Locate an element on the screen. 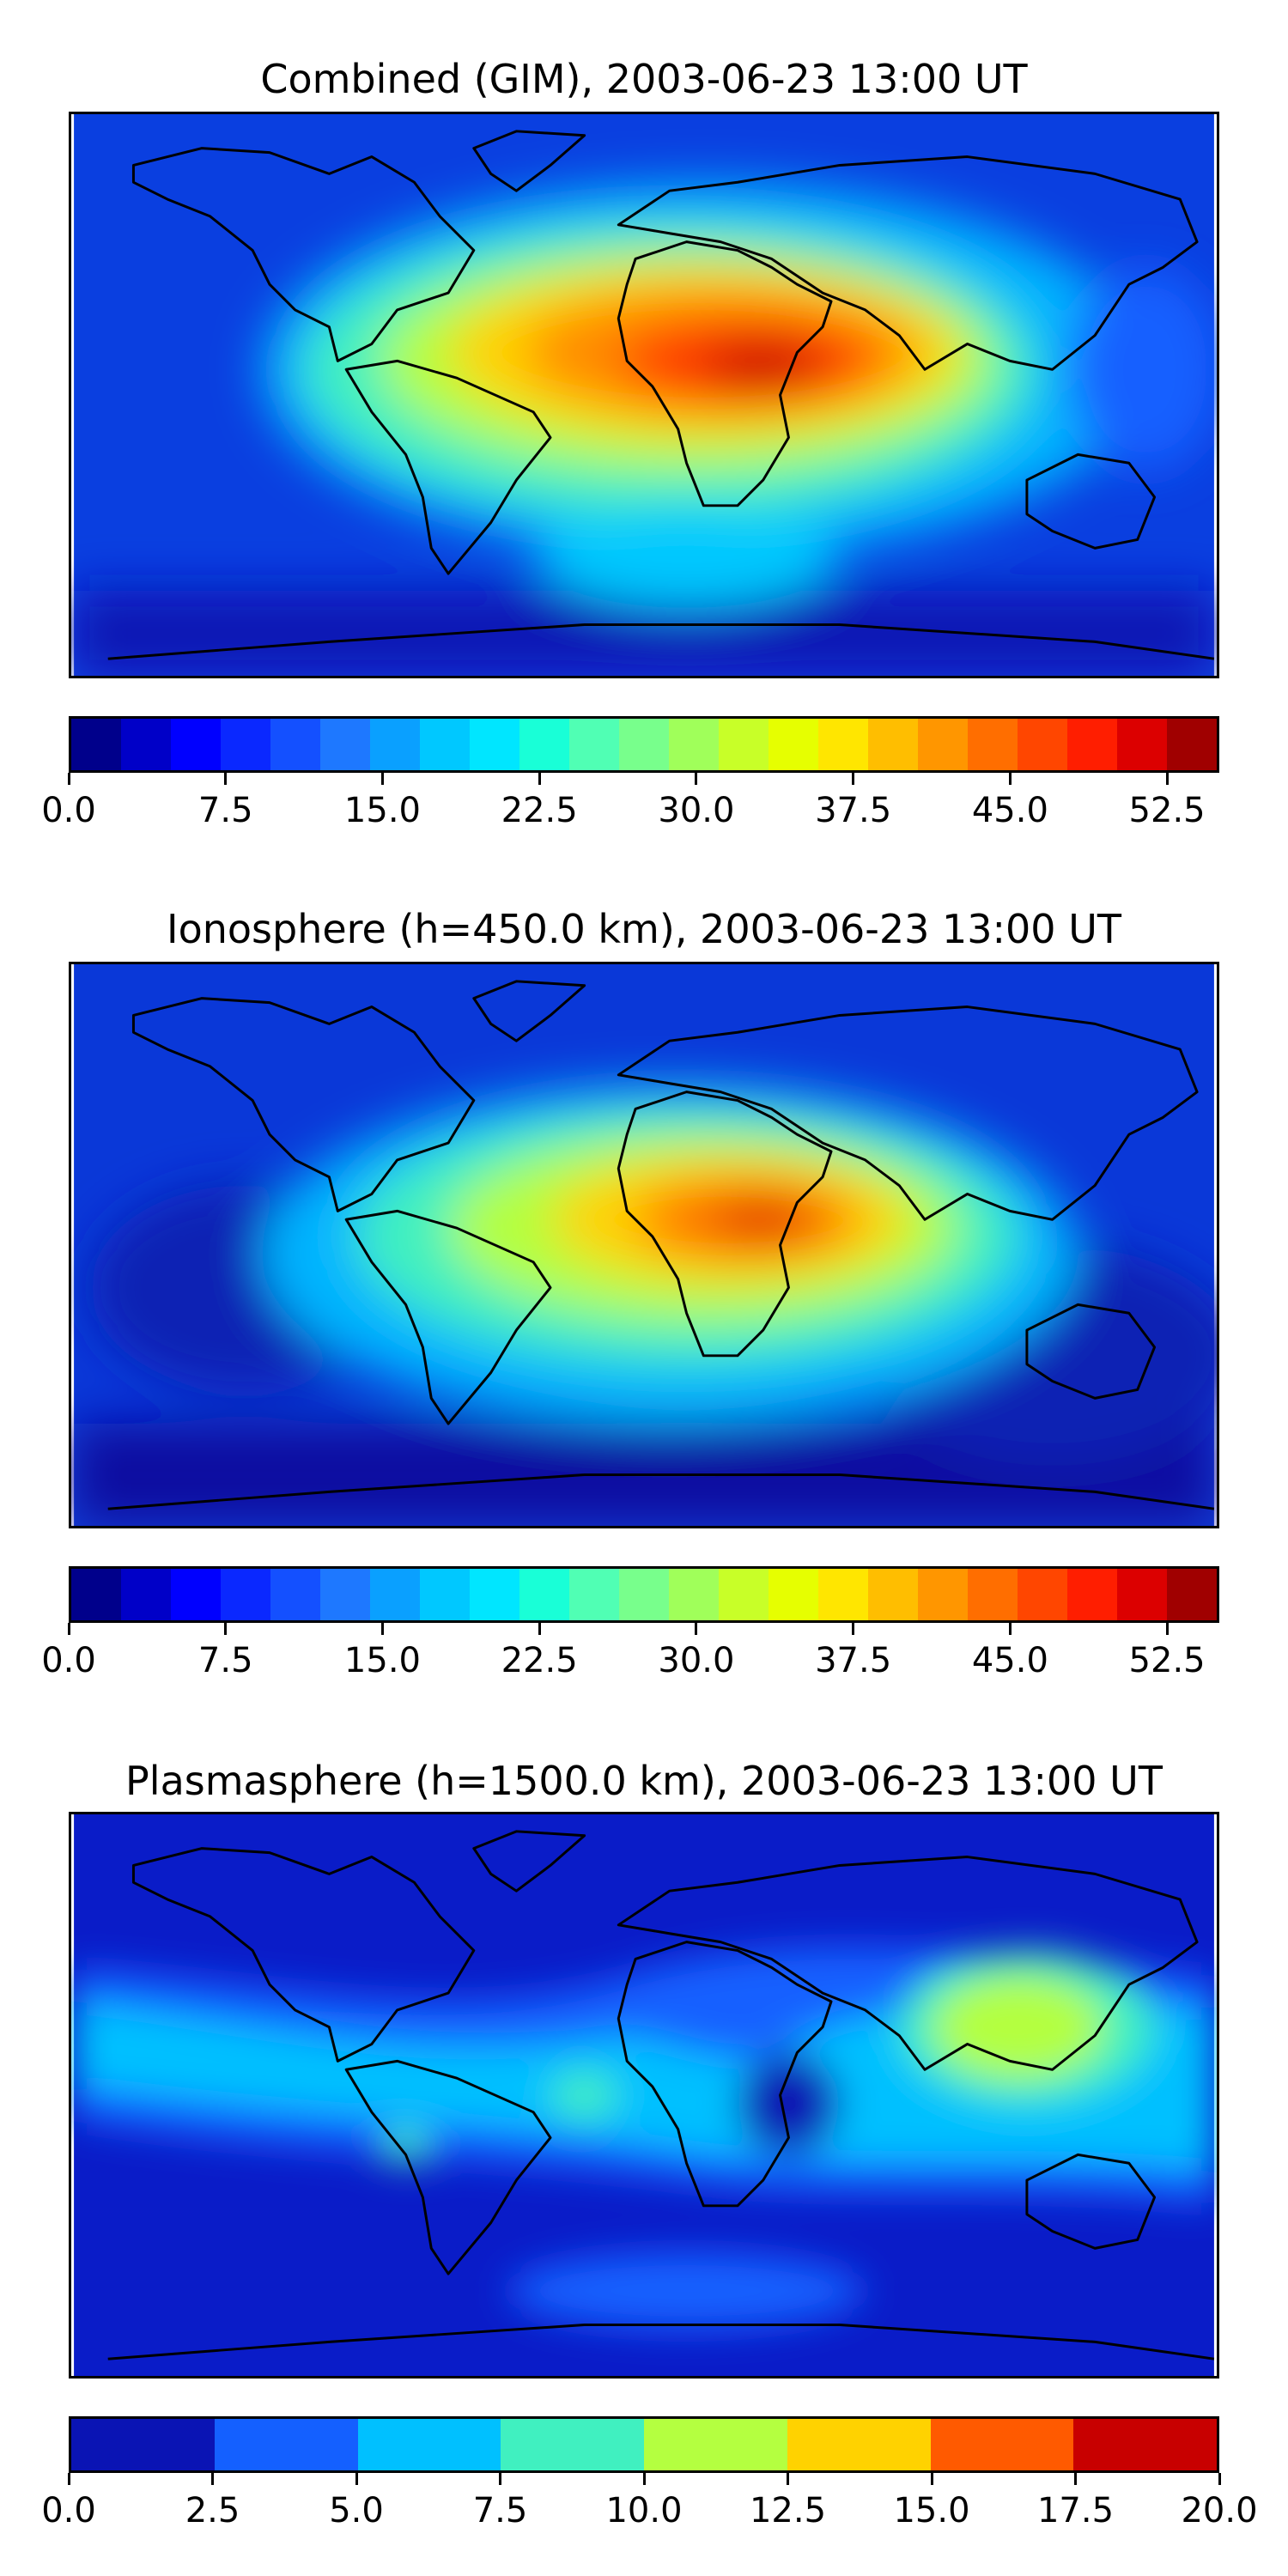  colorbar-tick-label: 12.5 is located at coordinates (788, 2510).